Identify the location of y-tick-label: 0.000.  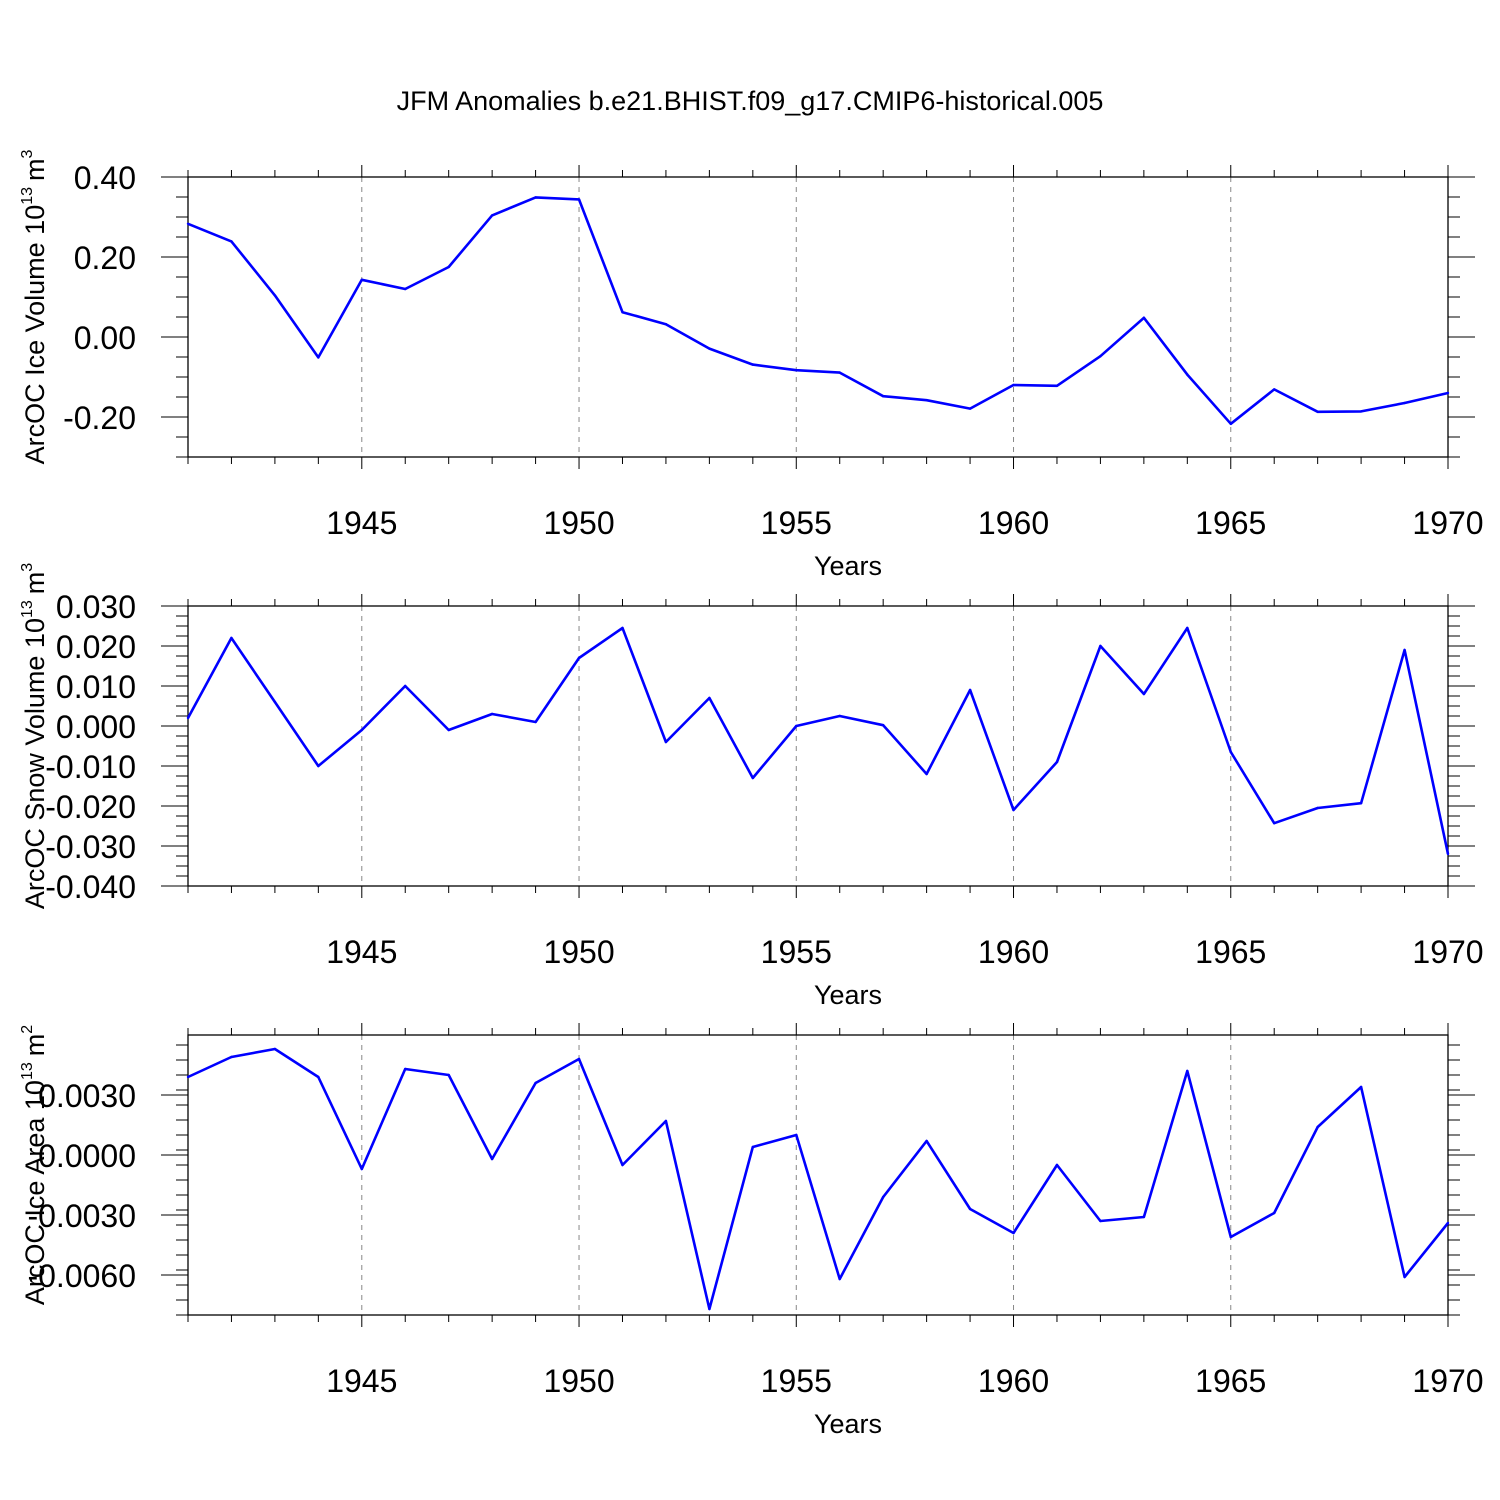
(96, 727).